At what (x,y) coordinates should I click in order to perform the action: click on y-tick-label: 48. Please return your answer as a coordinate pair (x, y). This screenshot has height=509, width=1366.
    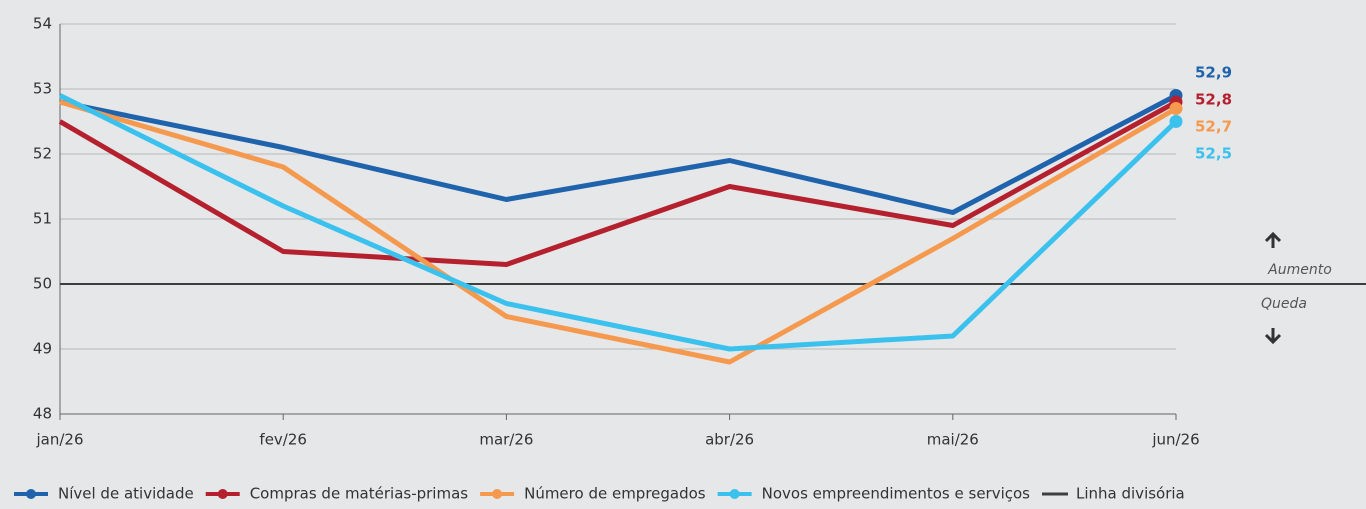
    Looking at the image, I should click on (42, 414).